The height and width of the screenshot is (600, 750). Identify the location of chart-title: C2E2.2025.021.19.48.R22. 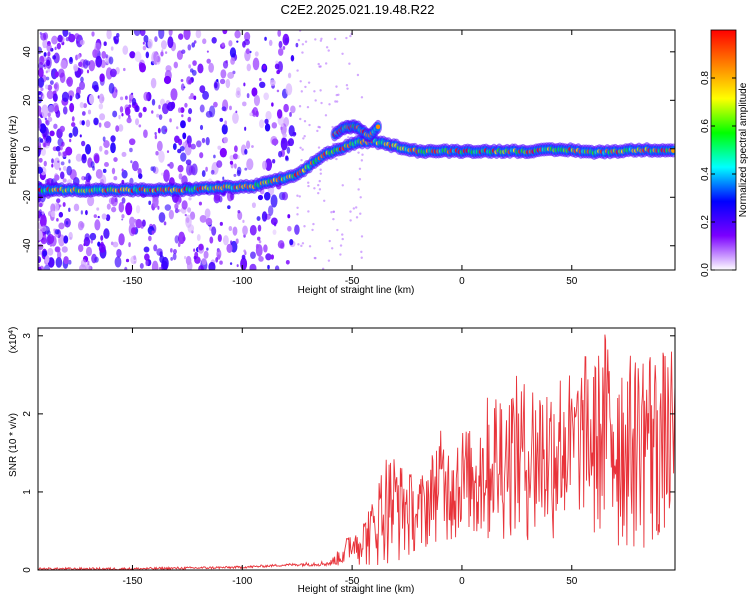
(357, 9).